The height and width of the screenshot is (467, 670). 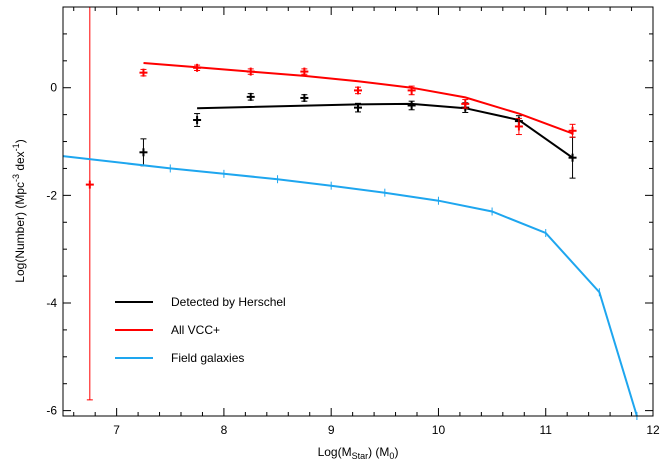 I want to click on x-tick-label: 8, so click(x=224, y=430).